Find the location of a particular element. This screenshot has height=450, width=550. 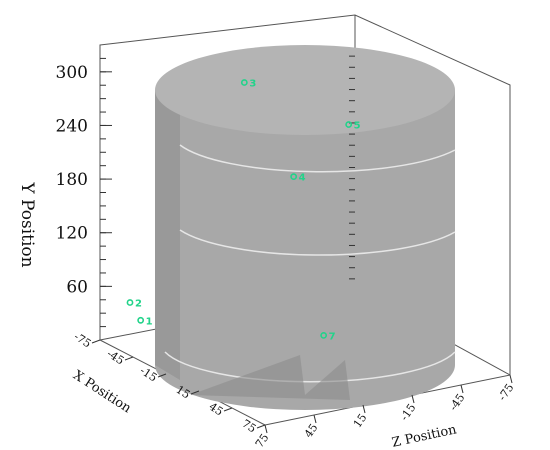

z-axis-title: Z Position is located at coordinates (425, 436).